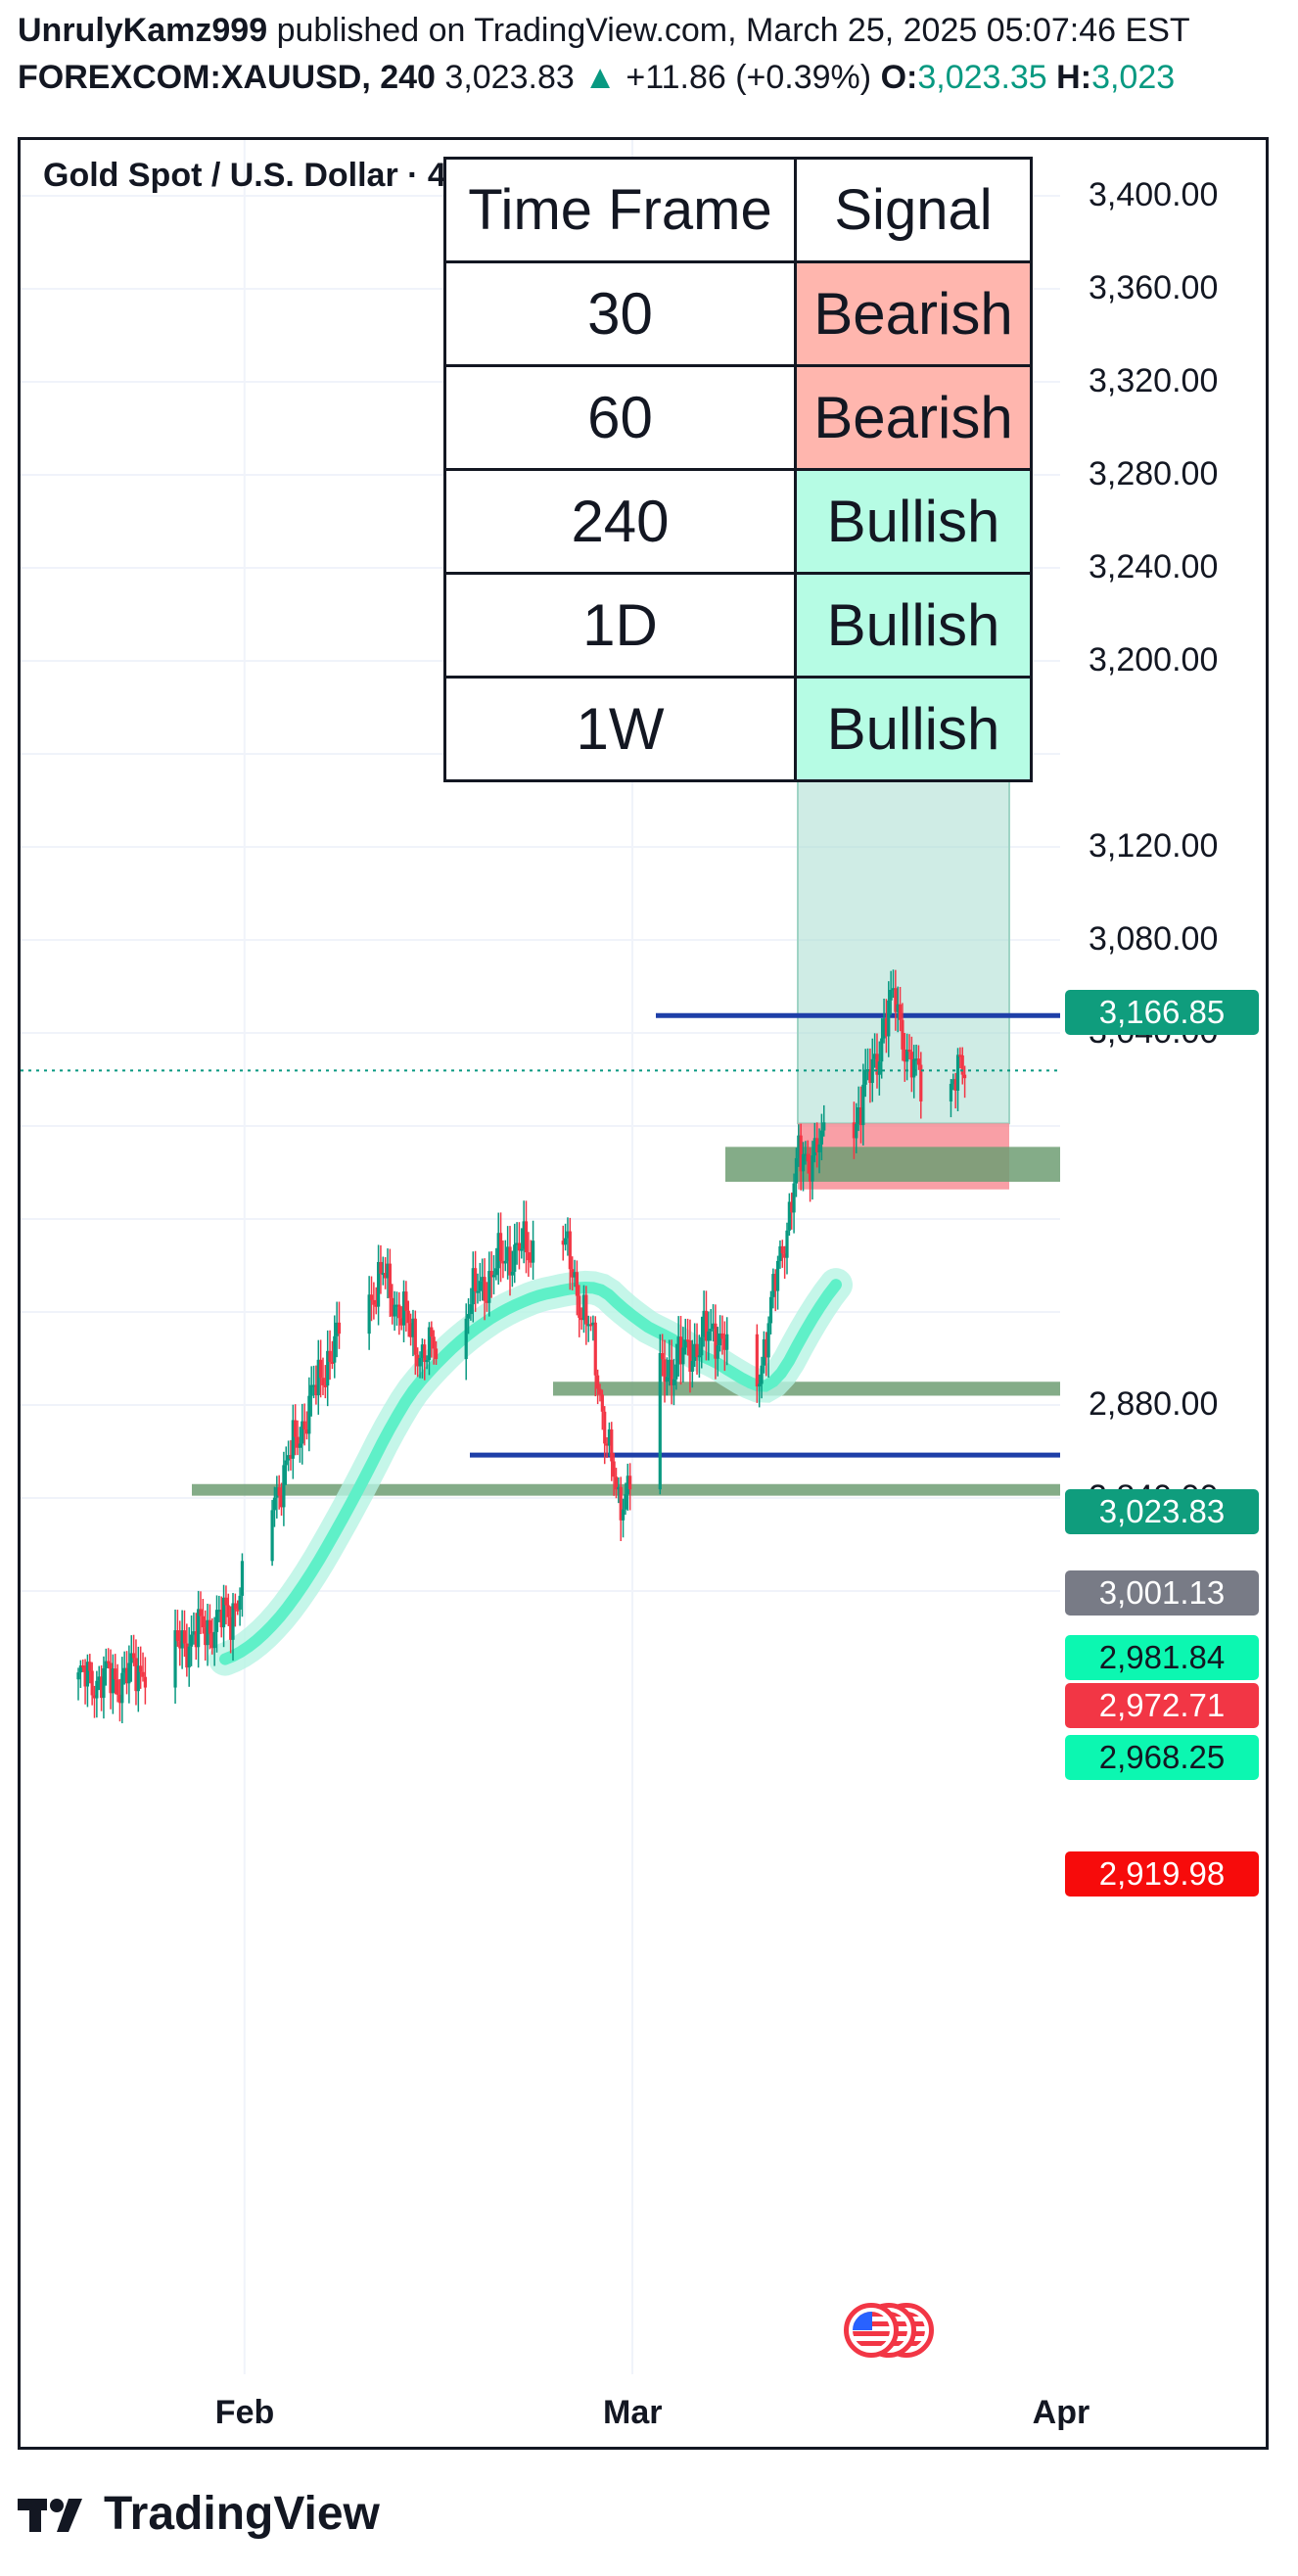  I want to click on header-time-frame: Time Frame, so click(620, 210).